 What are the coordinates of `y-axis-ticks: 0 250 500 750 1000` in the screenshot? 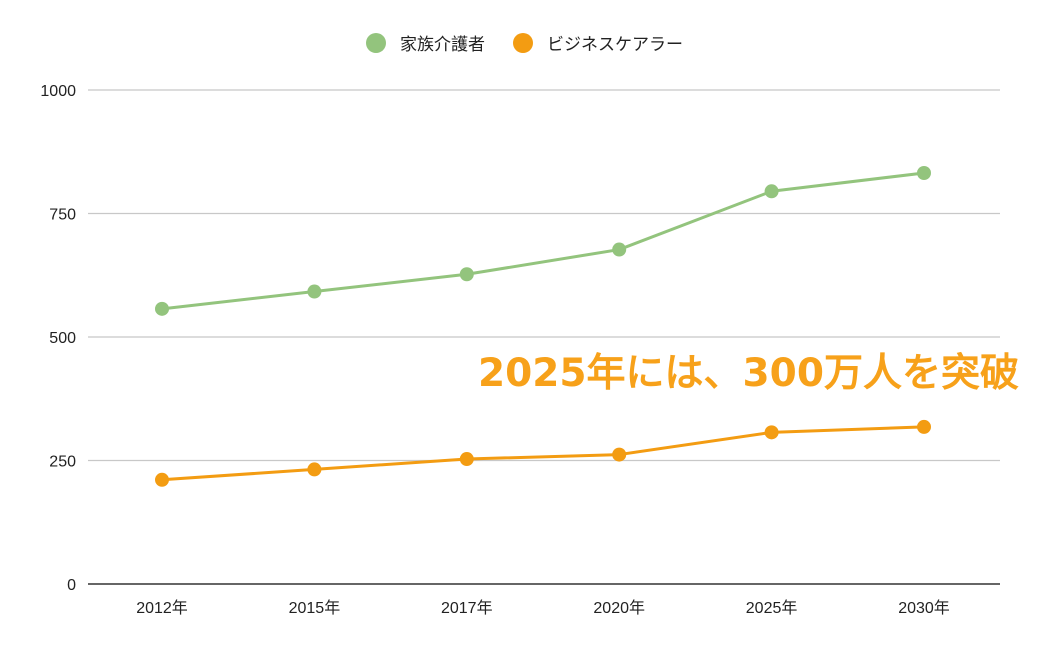 It's located at (58, 338).